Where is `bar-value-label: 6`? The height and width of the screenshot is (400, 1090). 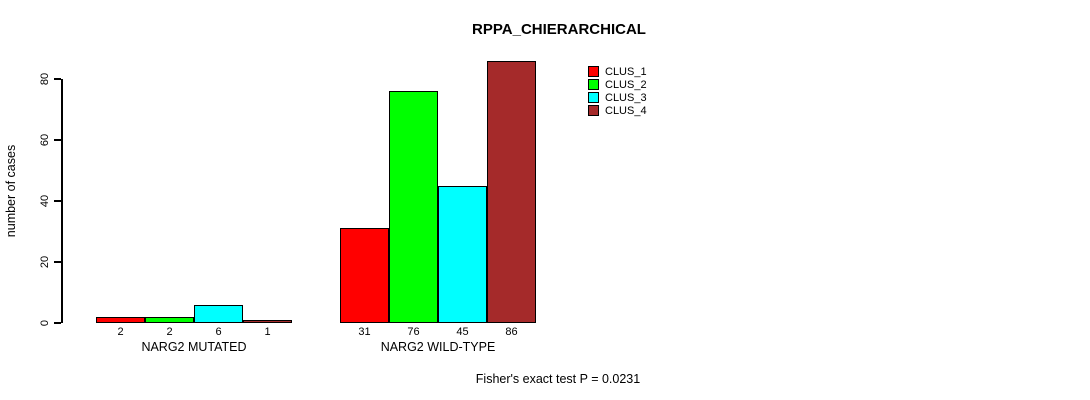 bar-value-label: 6 is located at coordinates (218, 332).